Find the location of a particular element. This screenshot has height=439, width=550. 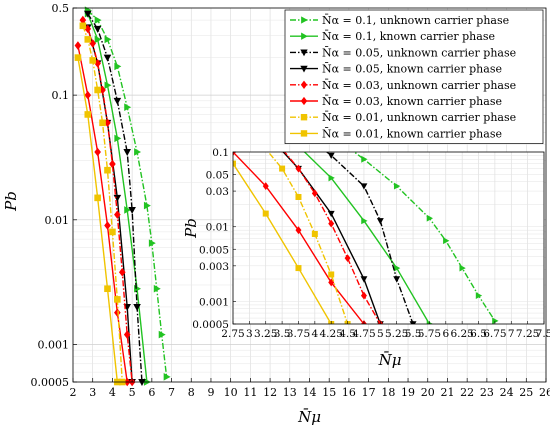

inset-x-tick-label: 2.75 is located at coordinates (232, 334).